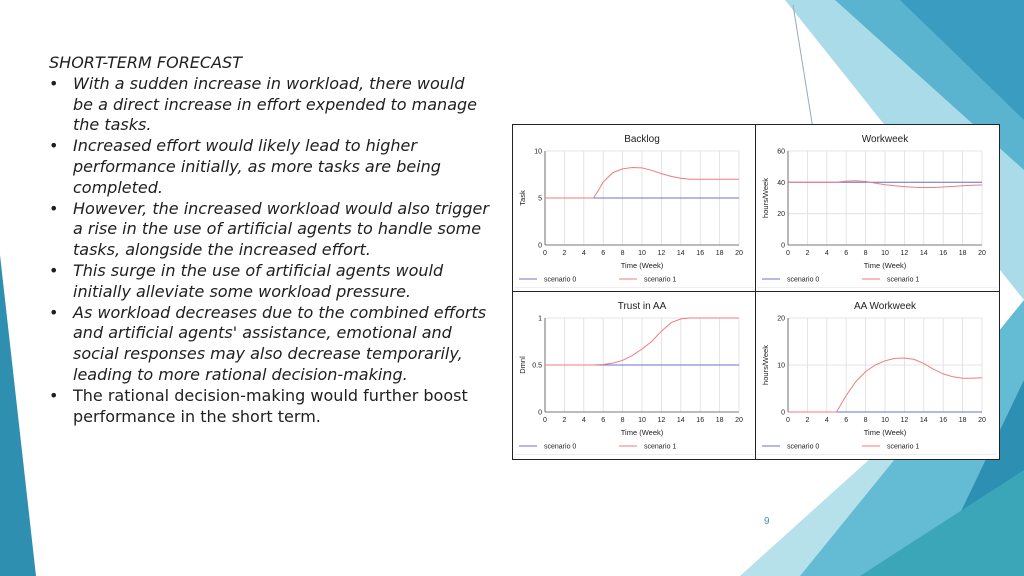 The width and height of the screenshot is (1024, 576). I want to click on y-tick-label: 40, so click(781, 183).